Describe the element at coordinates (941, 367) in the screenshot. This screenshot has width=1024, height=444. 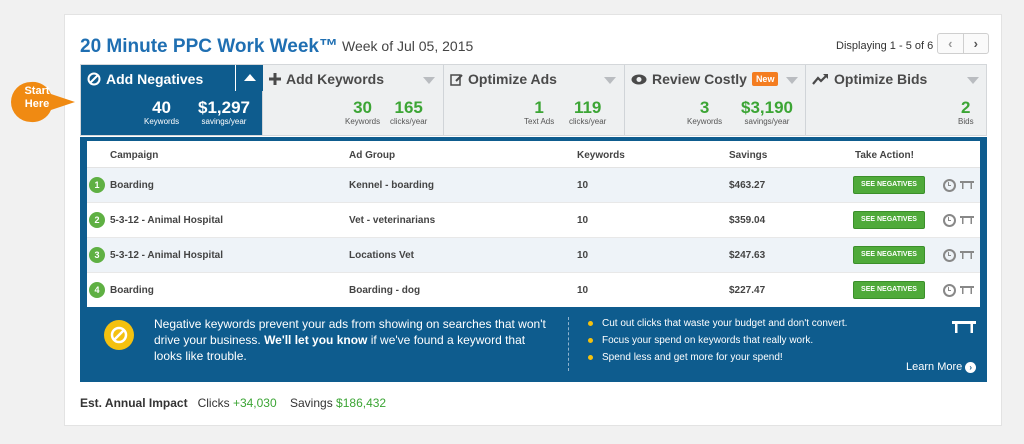
I see `learn-more-link: Learn More ›` at that location.